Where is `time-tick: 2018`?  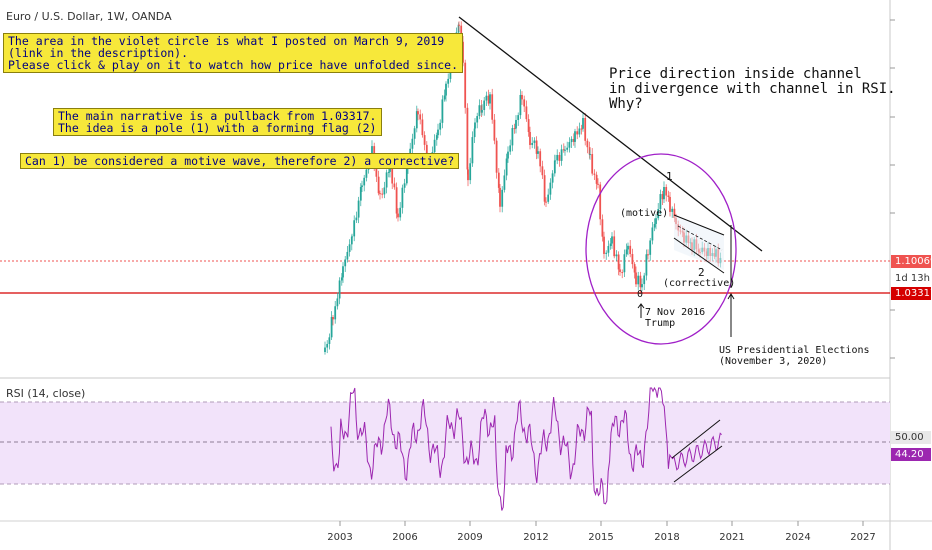 time-tick: 2018 is located at coordinates (667, 537).